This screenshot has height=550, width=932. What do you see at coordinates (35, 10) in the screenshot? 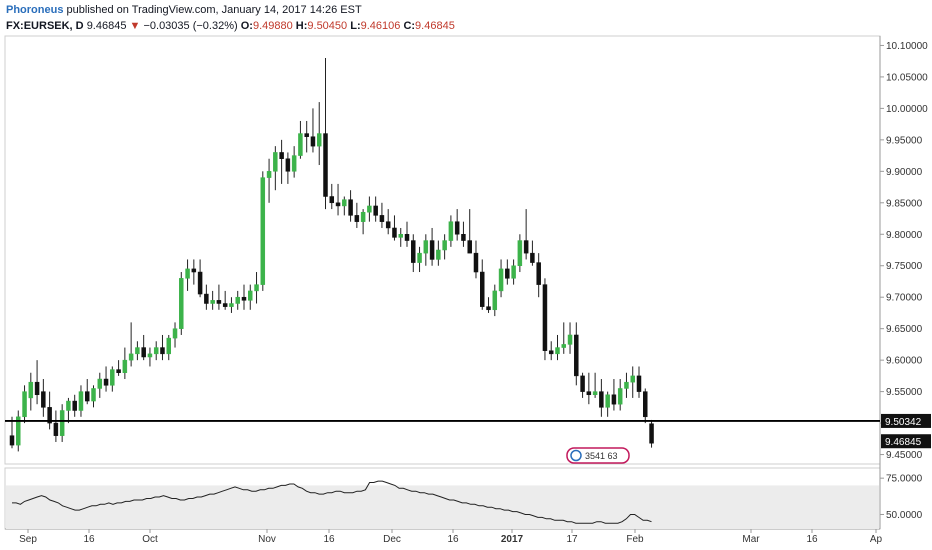
I see `author-link: Phoroneus` at bounding box center [35, 10].